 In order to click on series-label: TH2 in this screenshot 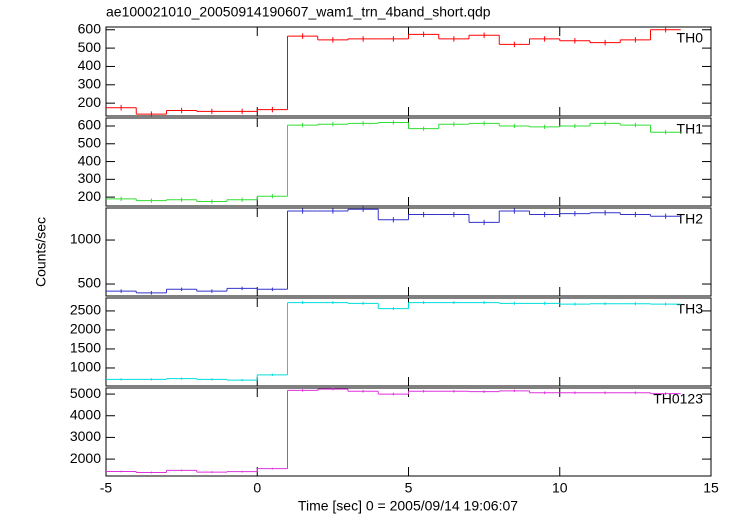, I will do `click(690, 219)`.